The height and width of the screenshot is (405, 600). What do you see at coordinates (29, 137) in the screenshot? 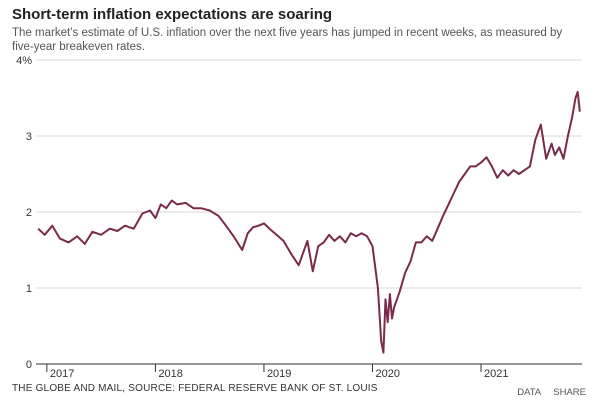
I see `y-tick-label: 3` at bounding box center [29, 137].